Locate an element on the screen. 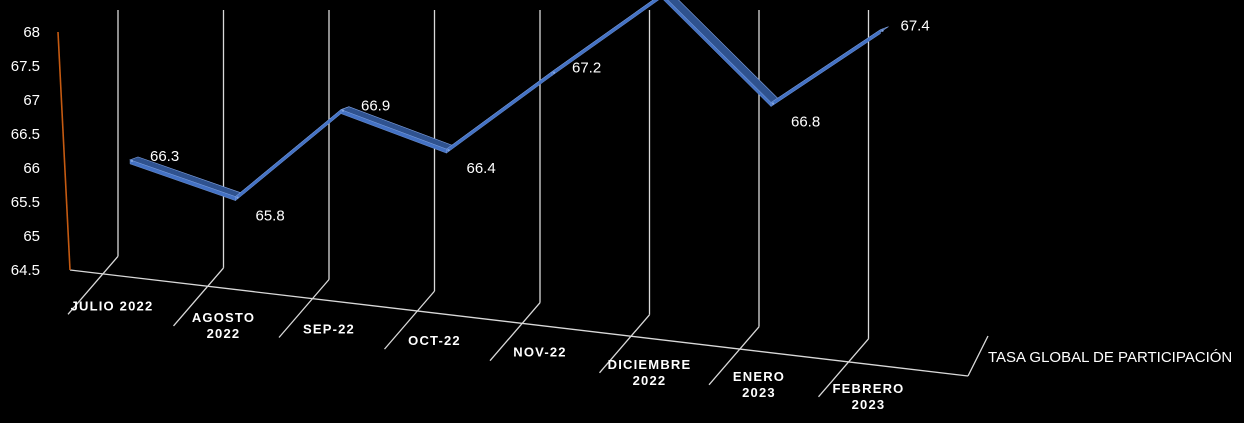  y-tick-label: 65 is located at coordinates (31, 236).